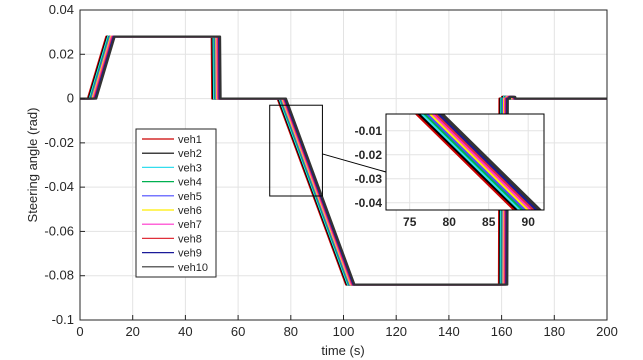 The image size is (643, 360). I want to click on inset-x-tick-label: 80, so click(450, 222).